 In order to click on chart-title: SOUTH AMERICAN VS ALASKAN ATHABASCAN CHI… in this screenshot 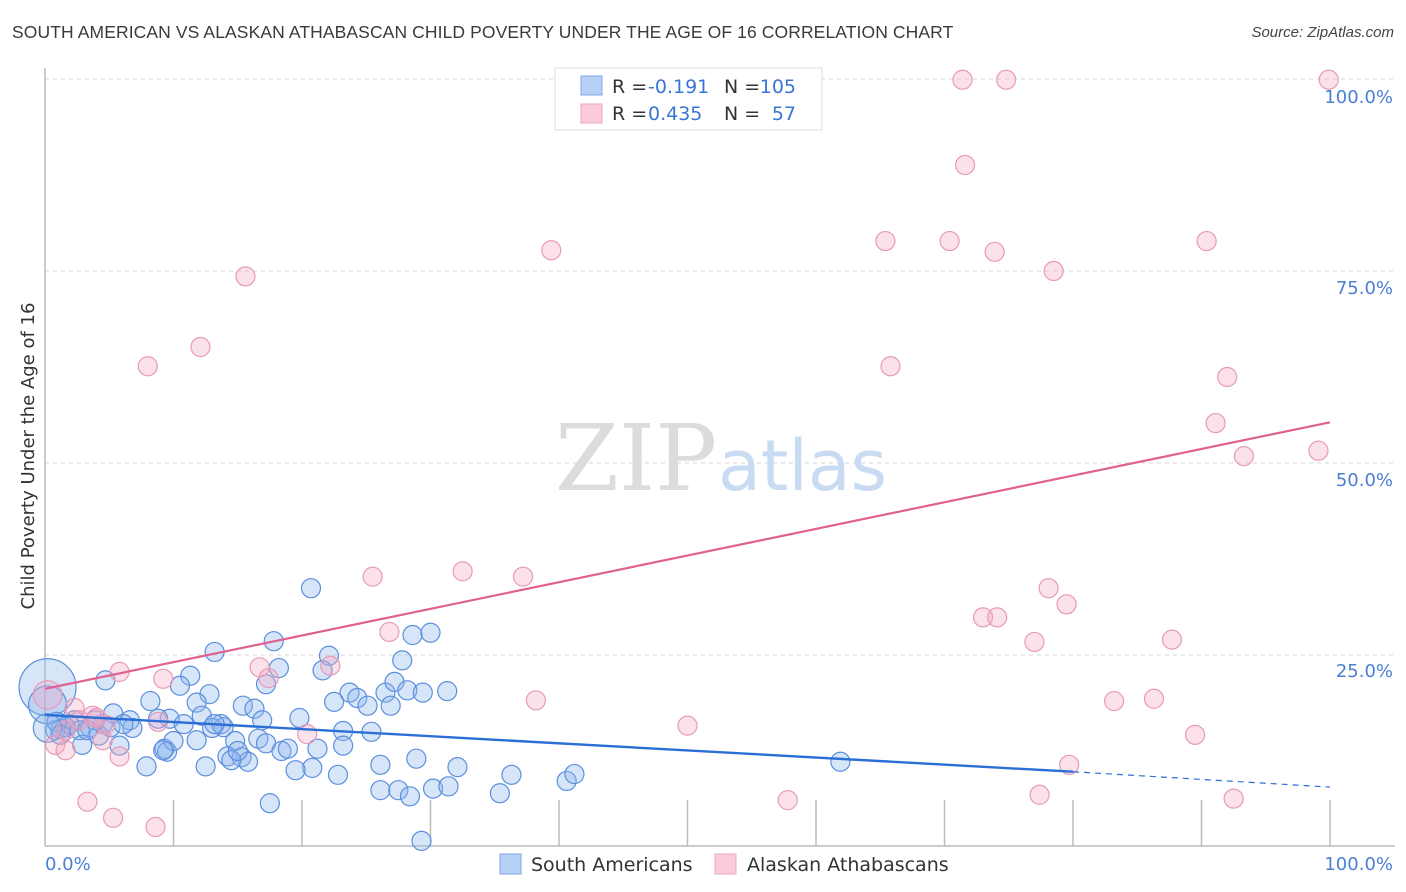, I will do `click(483, 32)`.